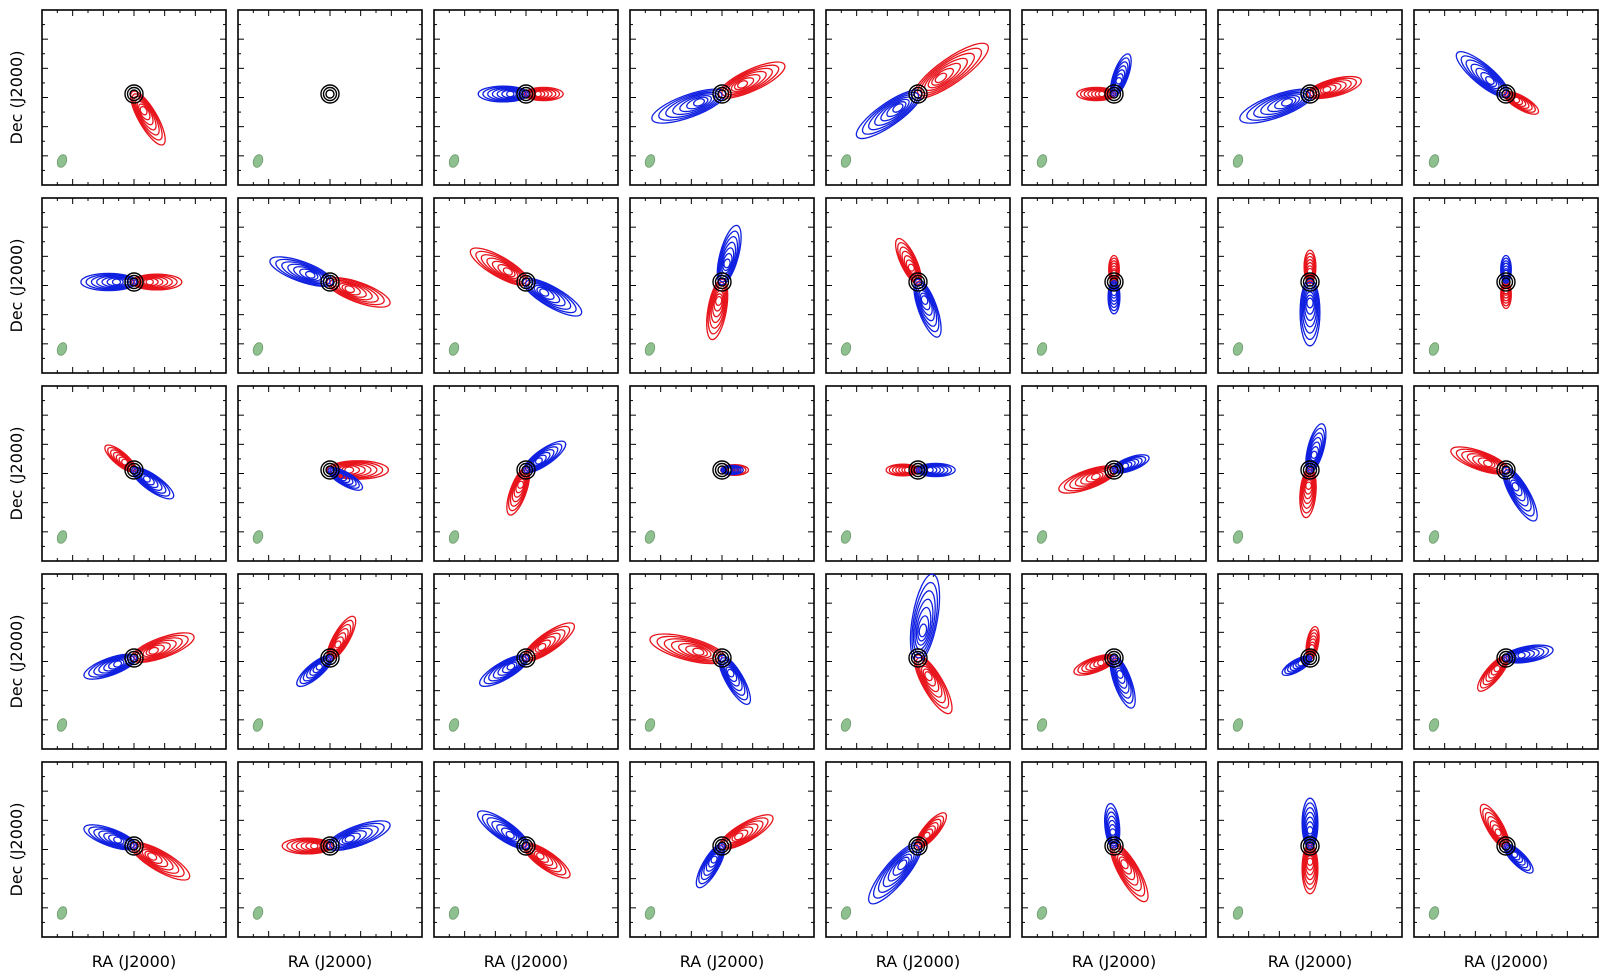 Image resolution: width=1610 pixels, height=980 pixels. What do you see at coordinates (16, 286) in the screenshot?
I see `y-axis-label: Dec (J2000)` at bounding box center [16, 286].